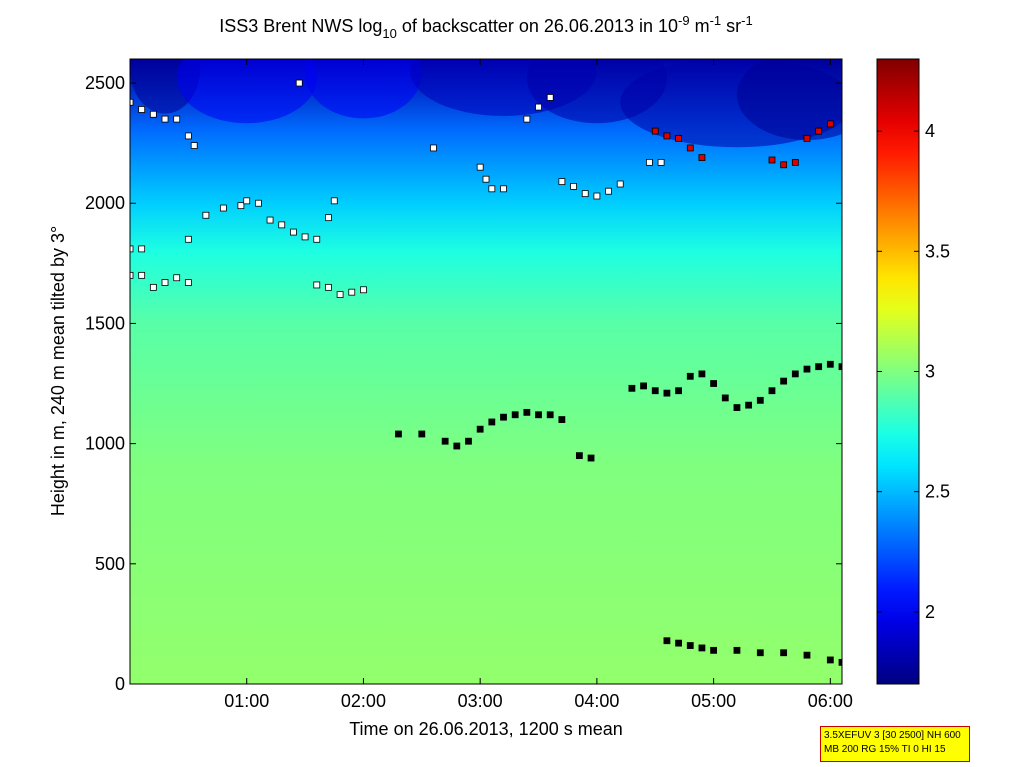 This screenshot has height=767, width=1023. What do you see at coordinates (885, 749) in the screenshot?
I see `info-line-2: MB 200 RG 15% TI 0 HI 15` at bounding box center [885, 749].